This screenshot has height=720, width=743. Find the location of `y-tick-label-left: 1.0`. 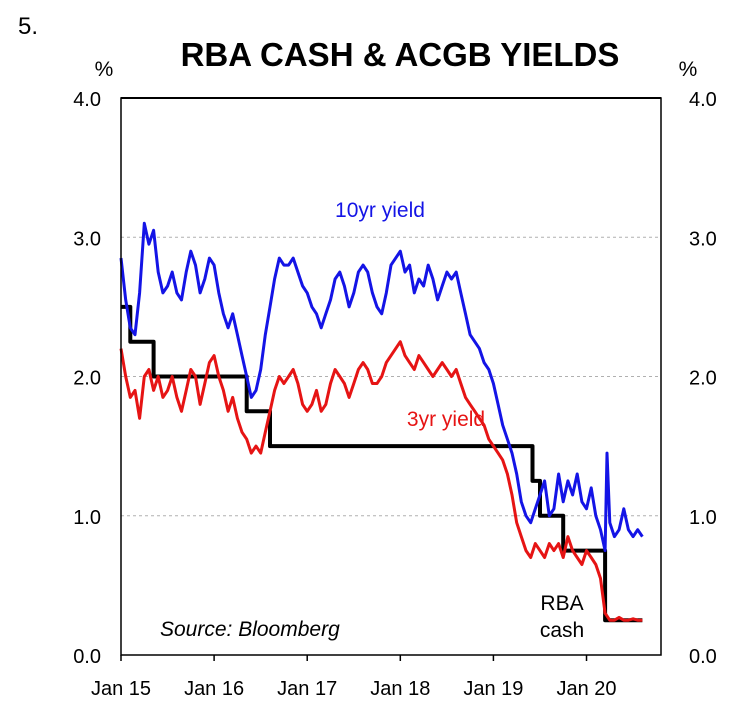

y-tick-label-left: 1.0 is located at coordinates (87, 518).